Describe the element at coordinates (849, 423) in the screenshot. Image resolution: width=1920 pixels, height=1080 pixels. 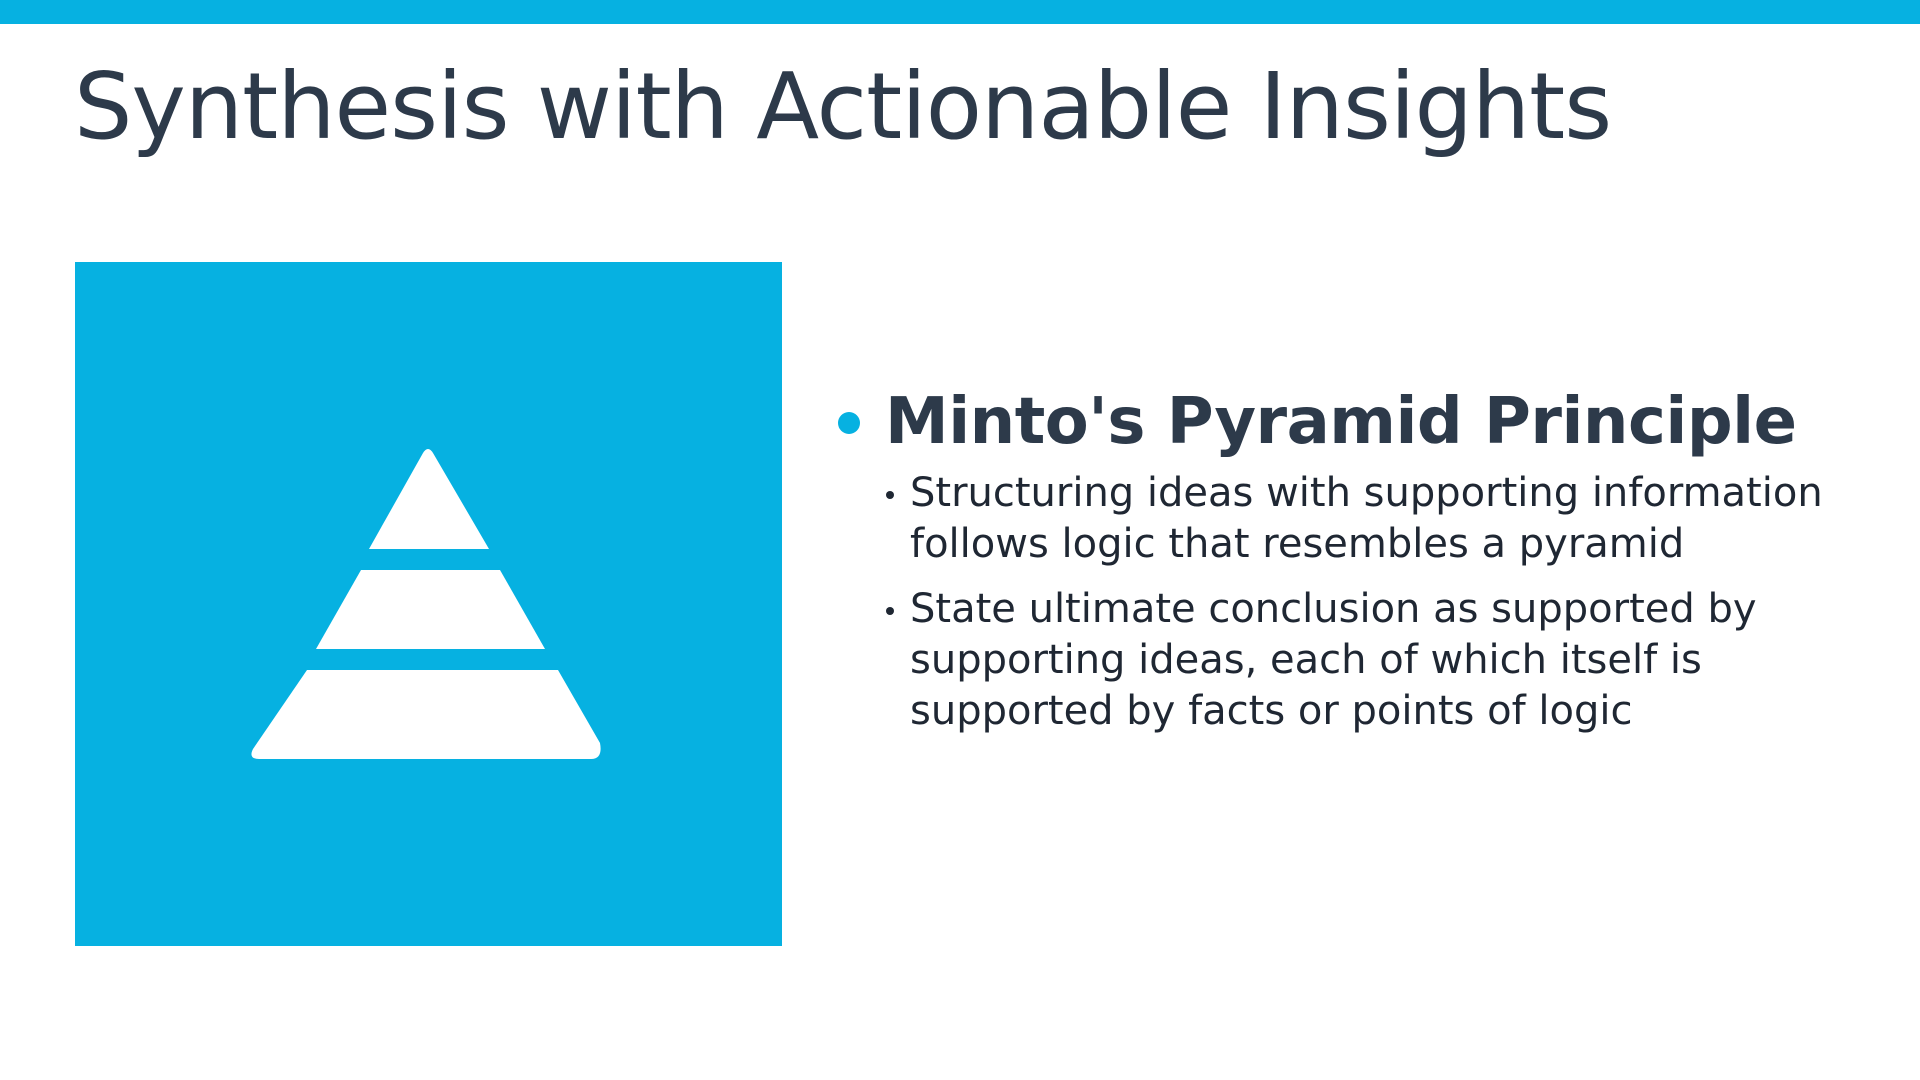
I see `bullet-dot` at that location.